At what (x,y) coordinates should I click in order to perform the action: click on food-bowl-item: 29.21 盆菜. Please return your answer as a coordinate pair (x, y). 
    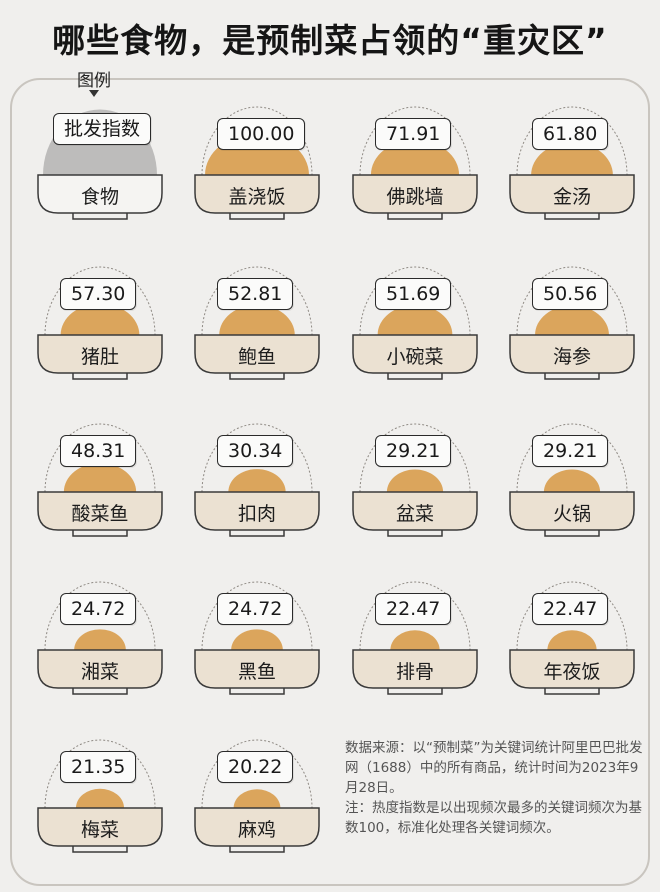
    Looking at the image, I should click on (415, 479).